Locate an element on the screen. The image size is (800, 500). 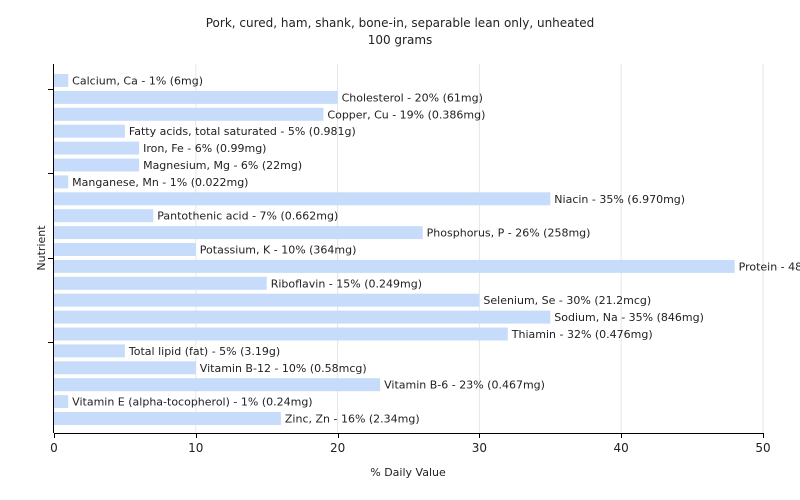
x-axis-label: % Daily Value is located at coordinates (408, 472).